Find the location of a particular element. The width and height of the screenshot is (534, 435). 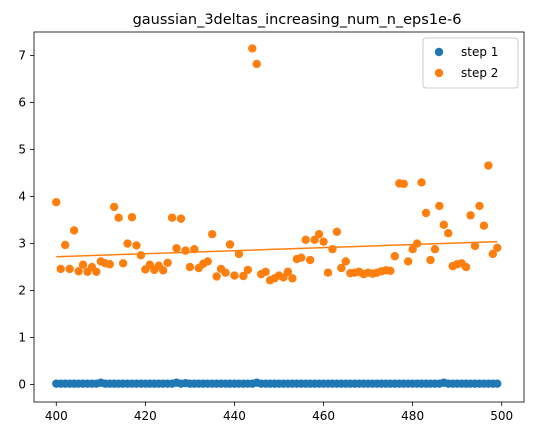

y-tick-label: 5 is located at coordinates (22, 150).